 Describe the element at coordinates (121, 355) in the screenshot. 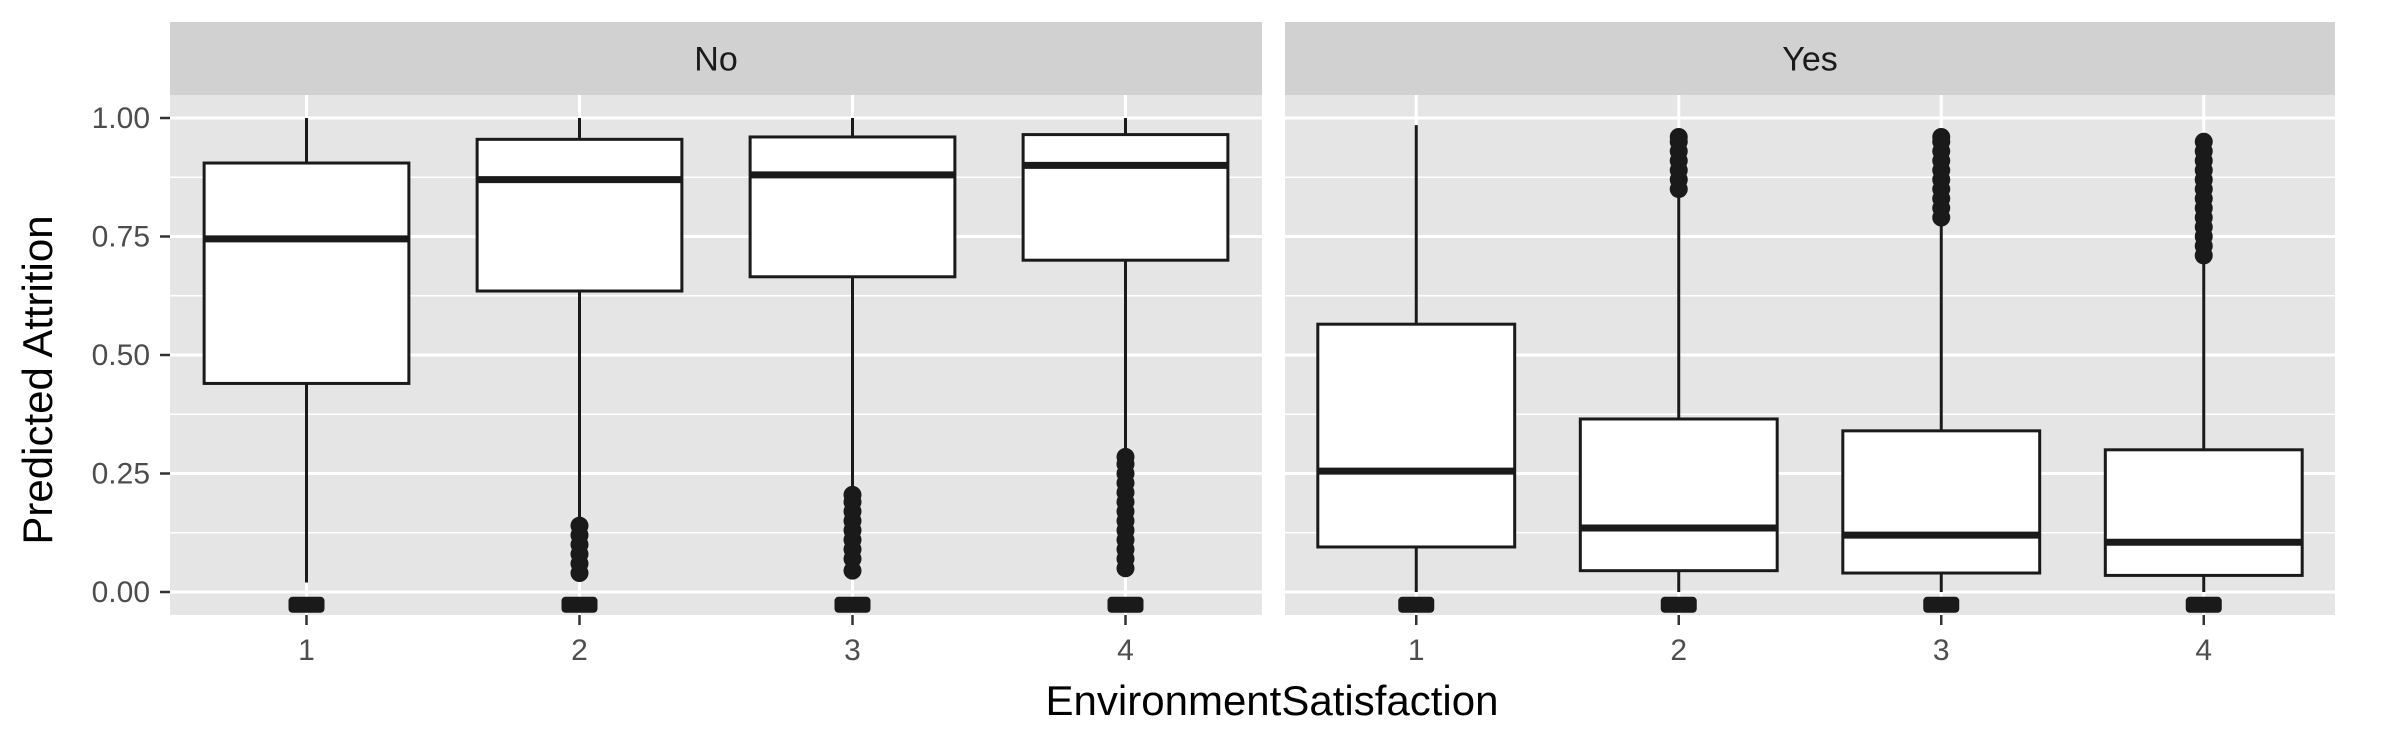

I see `y-tick-label: 0.50` at that location.